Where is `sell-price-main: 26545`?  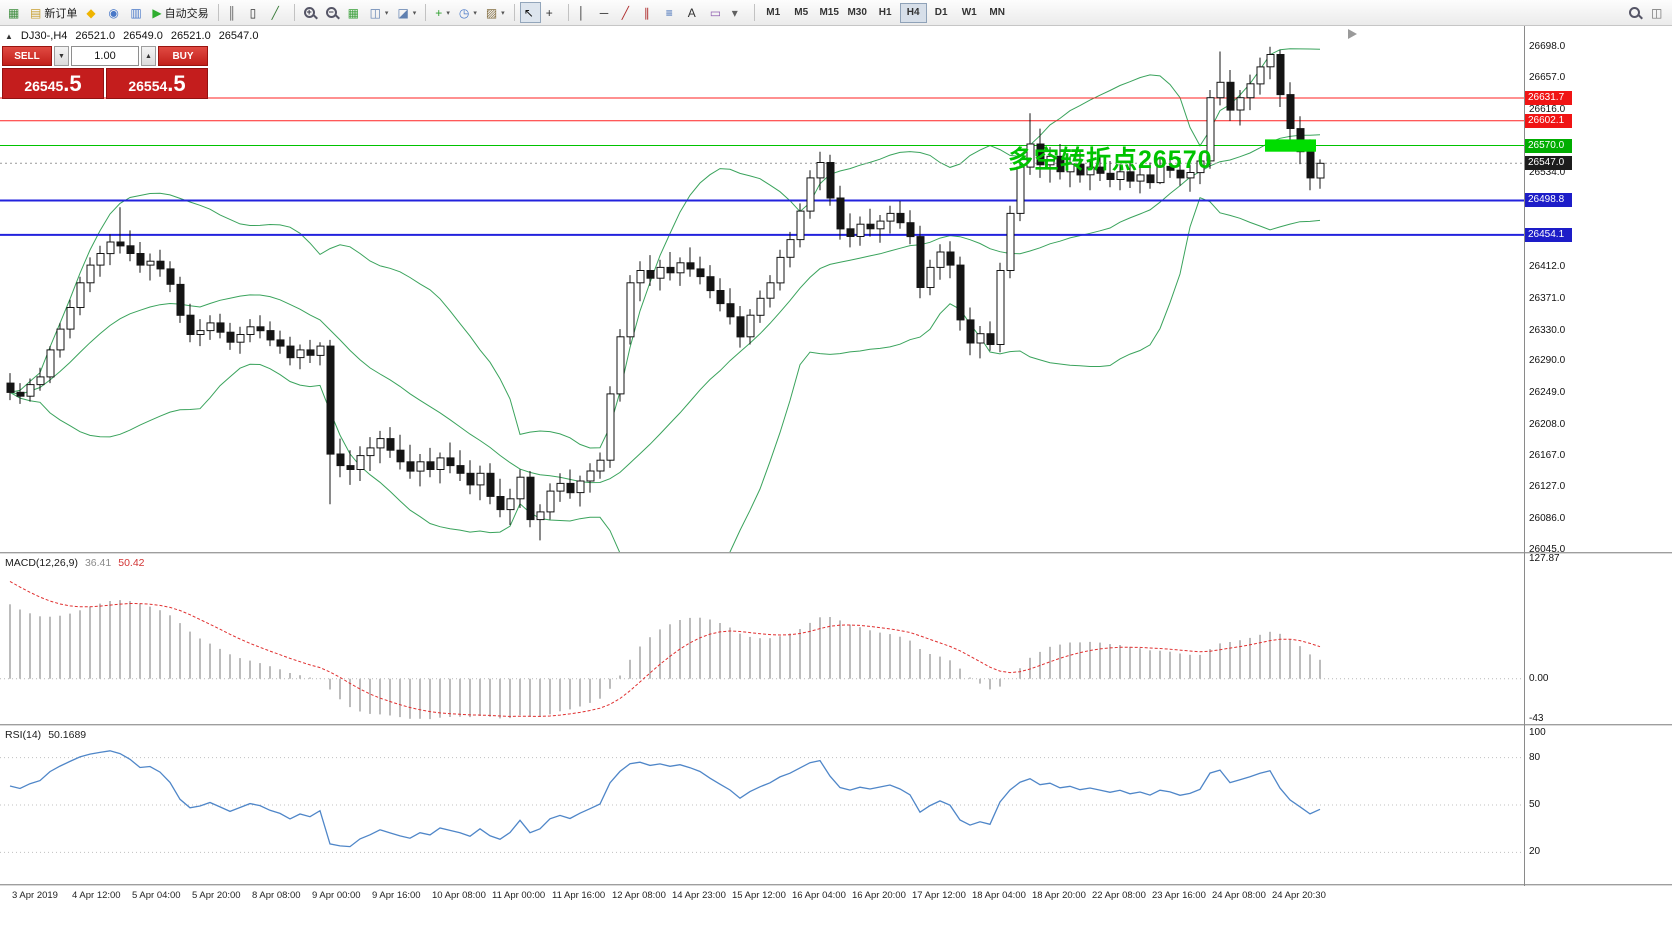 sell-price-main: 26545 is located at coordinates (44, 86).